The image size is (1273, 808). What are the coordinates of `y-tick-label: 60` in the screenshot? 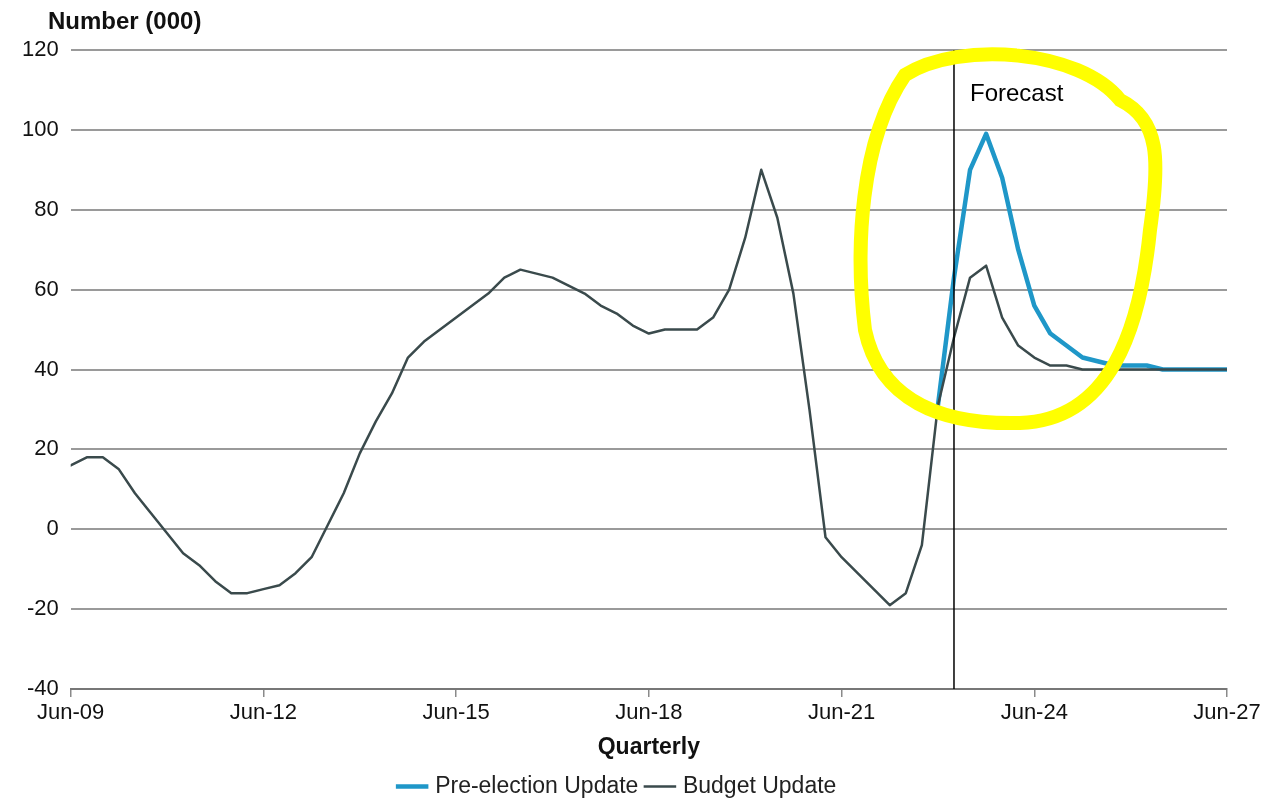 It's located at (46, 288).